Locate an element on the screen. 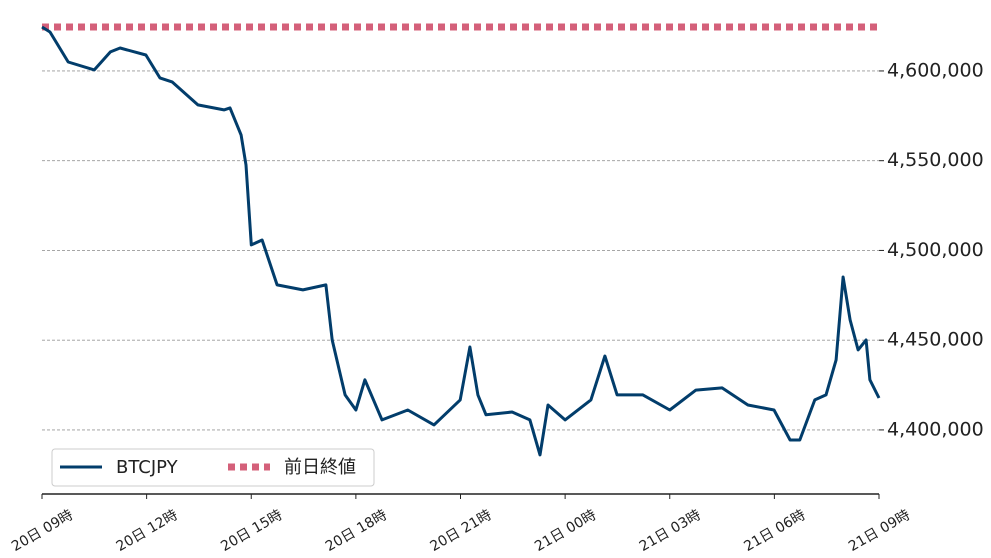 This screenshot has width=991, height=558. x-tick-label: 20日 12時 is located at coordinates (147, 531).